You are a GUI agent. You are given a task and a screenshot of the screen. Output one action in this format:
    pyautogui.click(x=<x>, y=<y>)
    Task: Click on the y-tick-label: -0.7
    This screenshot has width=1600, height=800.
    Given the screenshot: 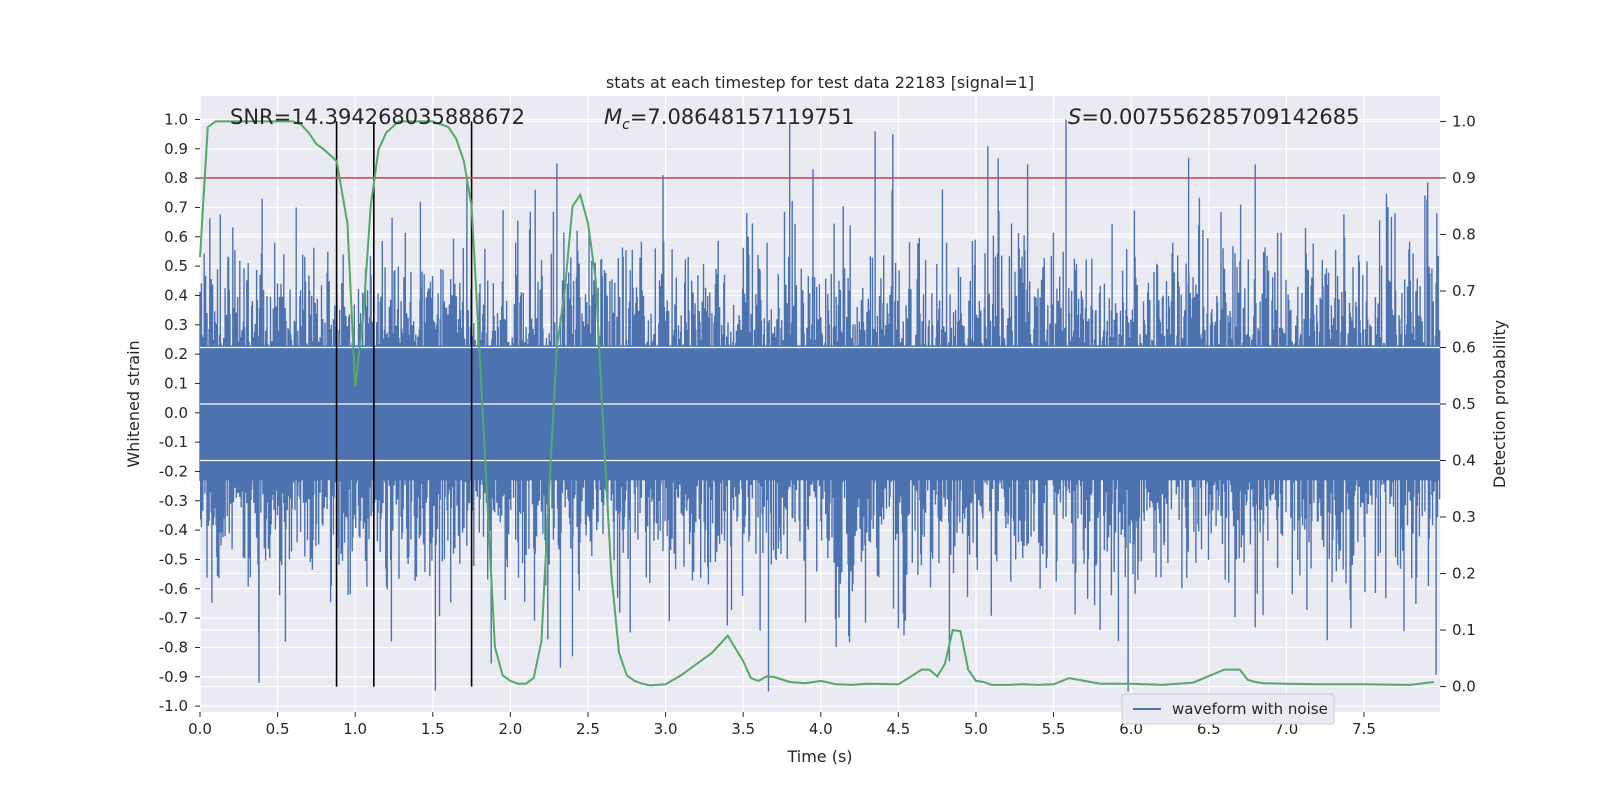 What is the action you would take?
    pyautogui.click(x=173, y=618)
    